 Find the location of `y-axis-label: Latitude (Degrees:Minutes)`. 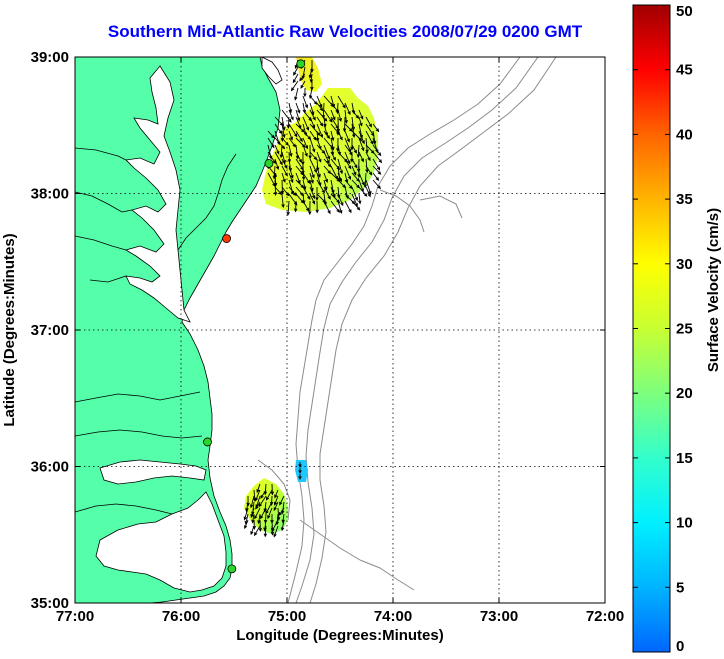

y-axis-label: Latitude (Degrees:Minutes) is located at coordinates (9, 329).